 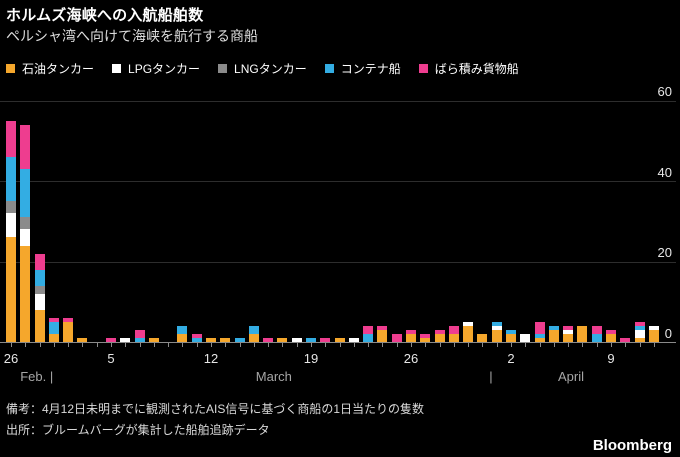 What do you see at coordinates (411, 358) in the screenshot?
I see `x-axis-label-26: 26` at bounding box center [411, 358].